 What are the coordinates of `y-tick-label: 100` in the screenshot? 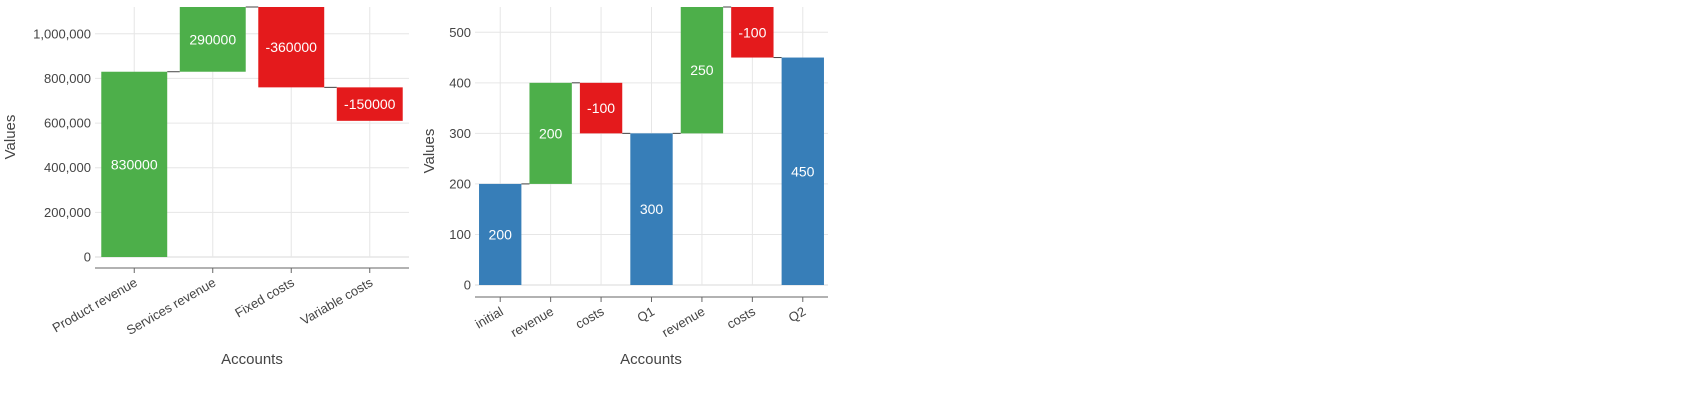 It's located at (460, 234).